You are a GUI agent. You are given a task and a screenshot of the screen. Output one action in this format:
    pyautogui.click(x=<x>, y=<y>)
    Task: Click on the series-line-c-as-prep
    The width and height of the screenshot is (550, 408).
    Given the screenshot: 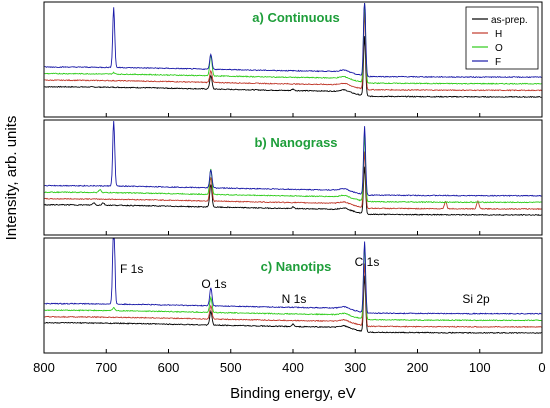 What is the action you would take?
    pyautogui.click(x=293, y=304)
    